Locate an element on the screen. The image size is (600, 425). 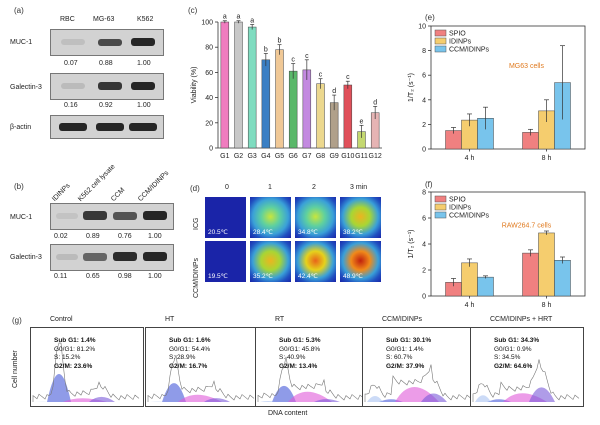
panel-c-tag: (c) is located at coordinates (193, 10).